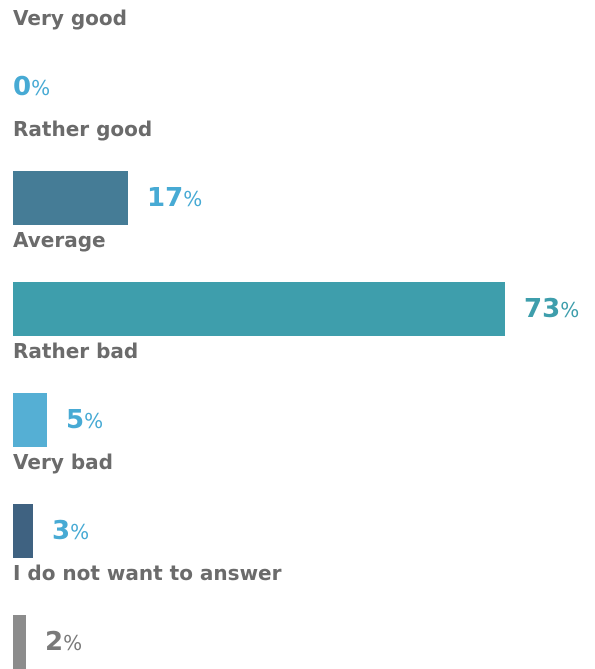 Image resolution: width=595 pixels, height=669 pixels. What do you see at coordinates (83, 129) in the screenshot?
I see `category-label: Rather good` at bounding box center [83, 129].